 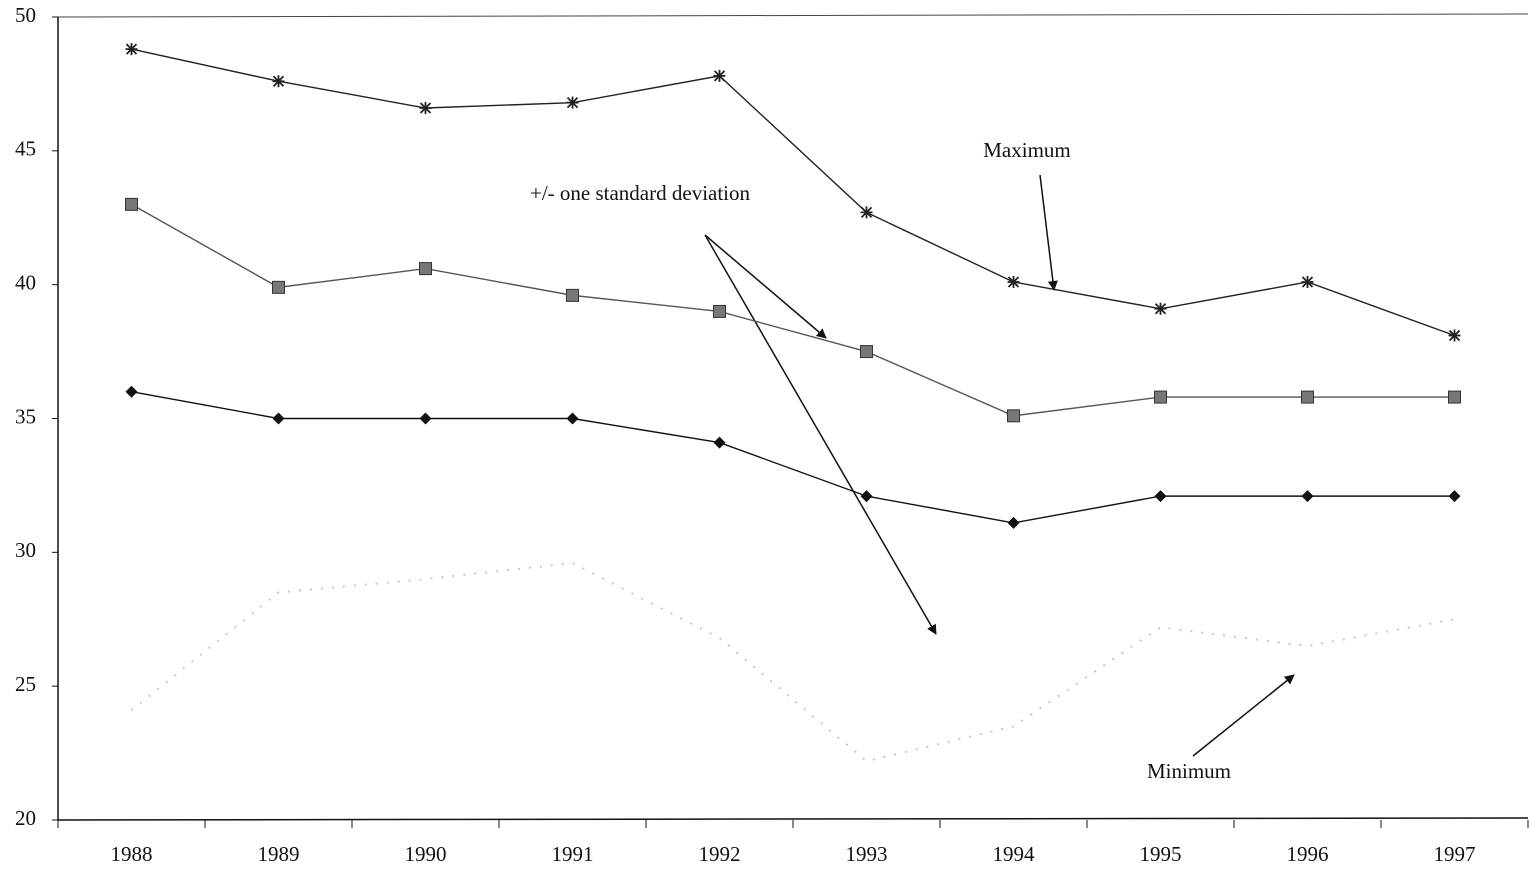 I want to click on series-line, so click(x=793, y=457).